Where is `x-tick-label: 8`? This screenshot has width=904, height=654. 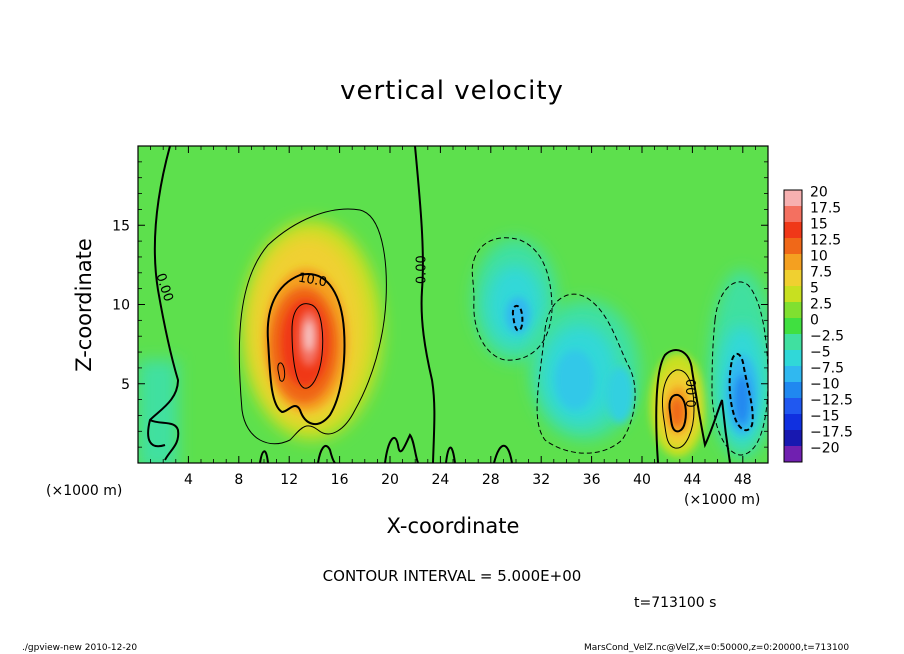 x-tick-label: 8 is located at coordinates (238, 480).